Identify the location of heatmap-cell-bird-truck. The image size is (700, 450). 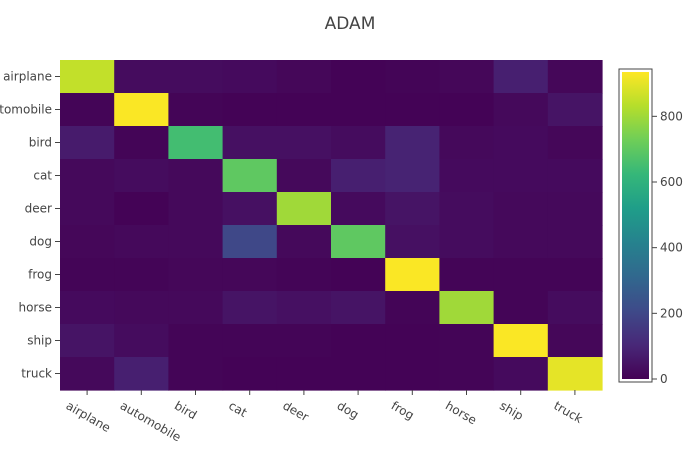
(575, 143).